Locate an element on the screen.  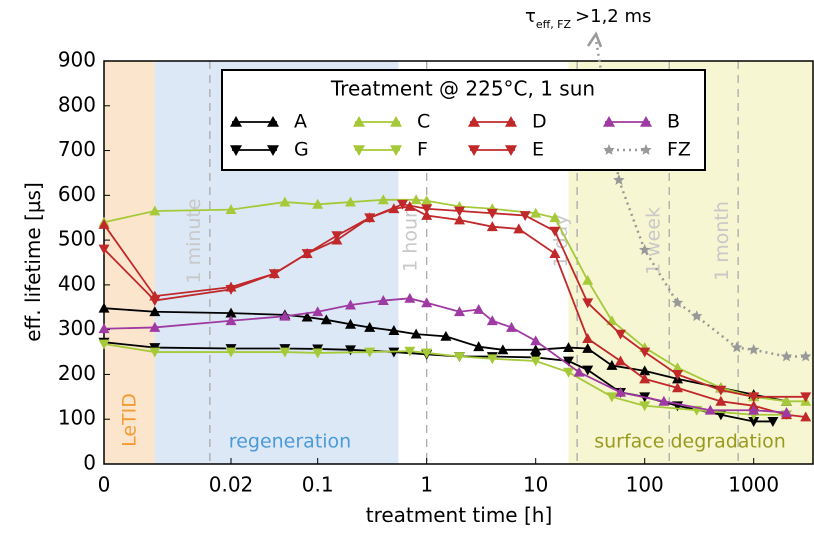
legend: Treatment @ 225°C, 1 sun AG CF DE B FZ is located at coordinates (463, 120).